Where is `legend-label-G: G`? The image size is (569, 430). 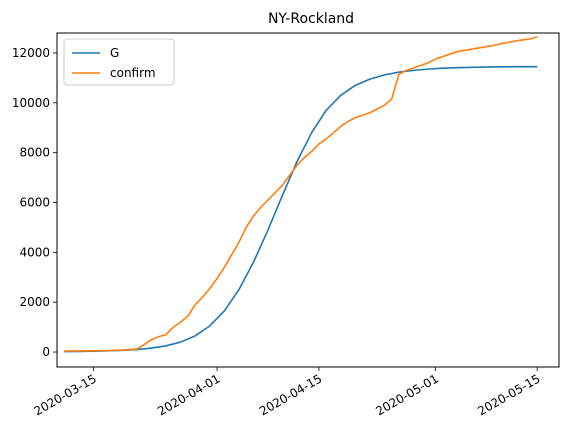
legend-label-G: G is located at coordinates (114, 53).